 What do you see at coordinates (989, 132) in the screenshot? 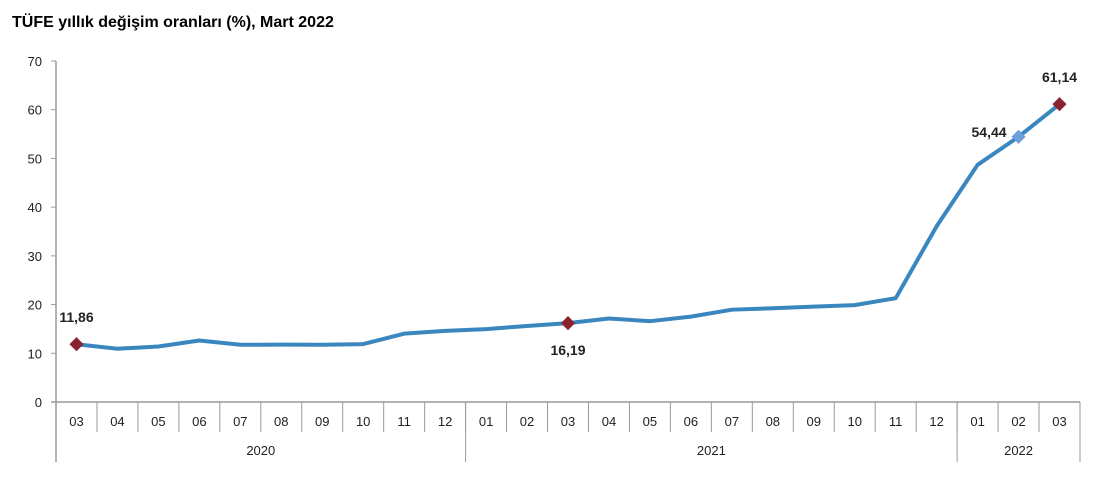
I see `data-label: 54,44` at bounding box center [989, 132].